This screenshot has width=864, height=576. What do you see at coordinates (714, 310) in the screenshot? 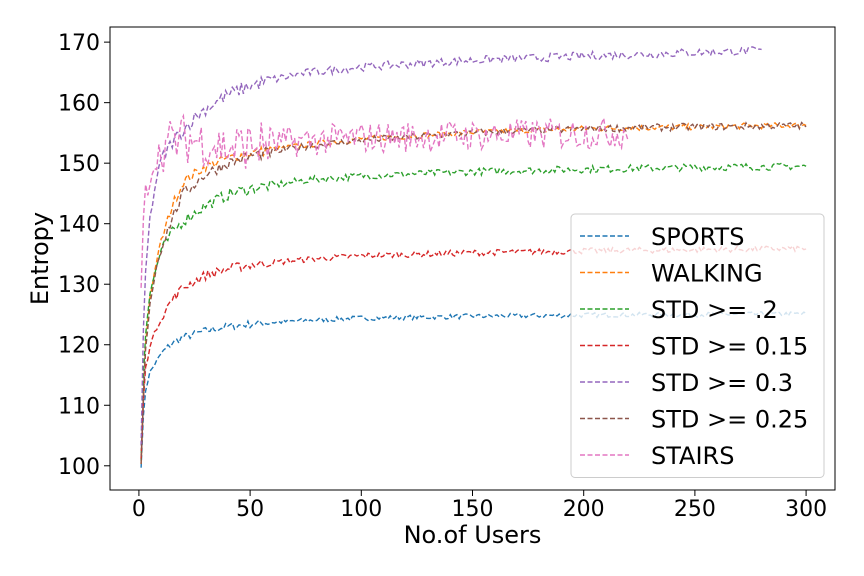
I see `legend-label: STD >= .2` at bounding box center [714, 310].